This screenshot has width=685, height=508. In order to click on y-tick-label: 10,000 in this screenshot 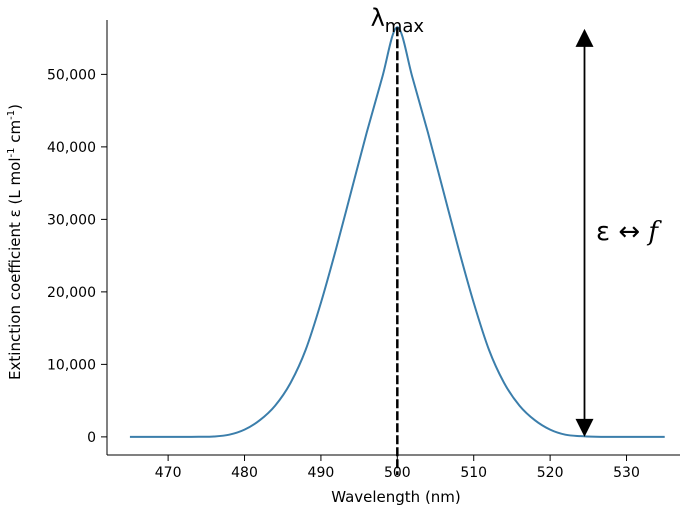, I will do `click(71, 365)`.